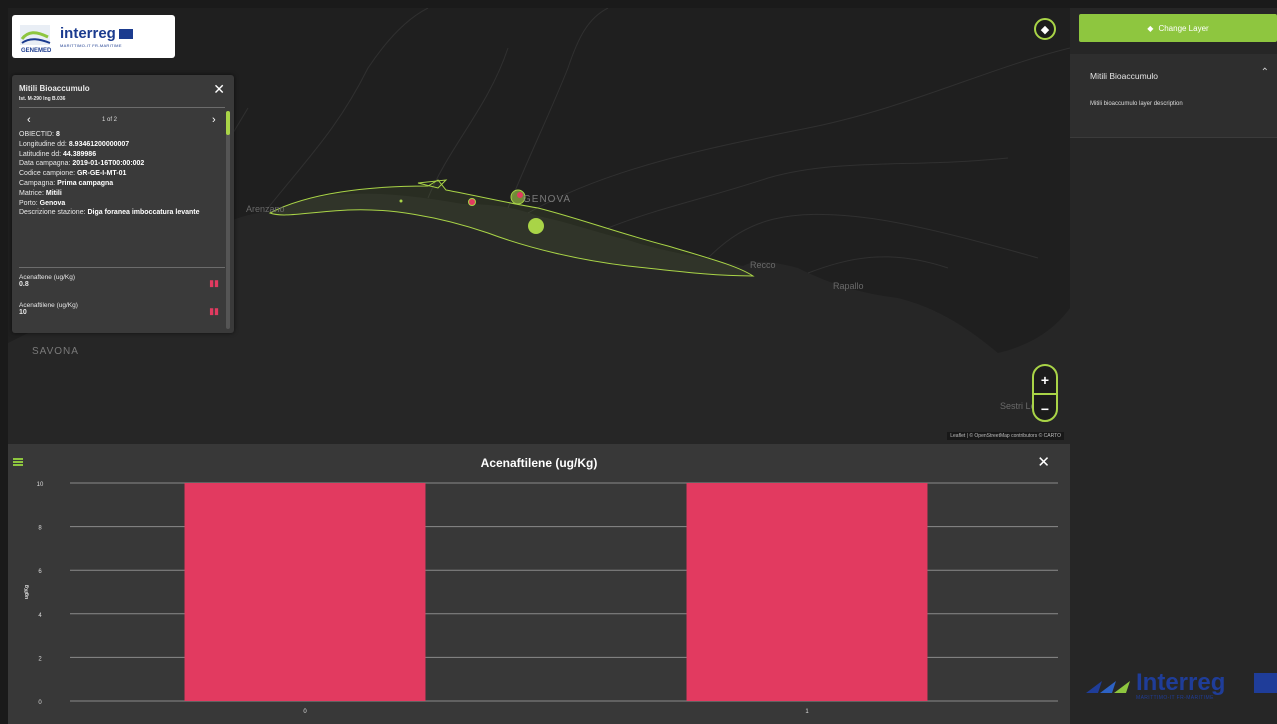 The image size is (1277, 724). Describe the element at coordinates (848, 286) in the screenshot. I see `map-label-rapallo: Rapallo` at that location.